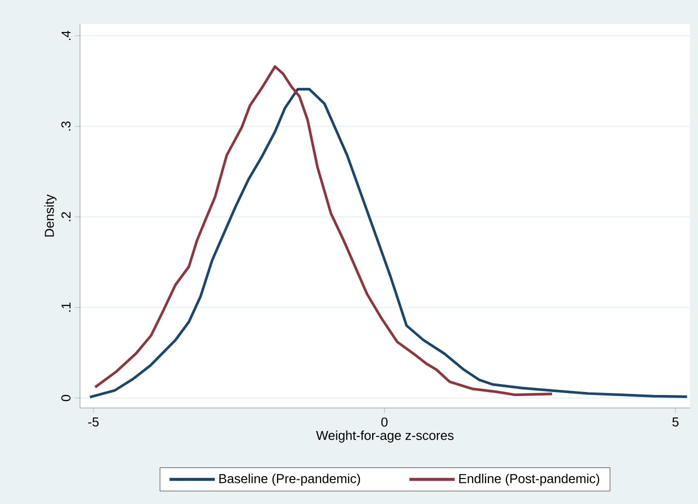 The height and width of the screenshot is (504, 698). Describe the element at coordinates (289, 480) in the screenshot. I see `legend-label: Baseline (Pre-pandemic)` at that location.